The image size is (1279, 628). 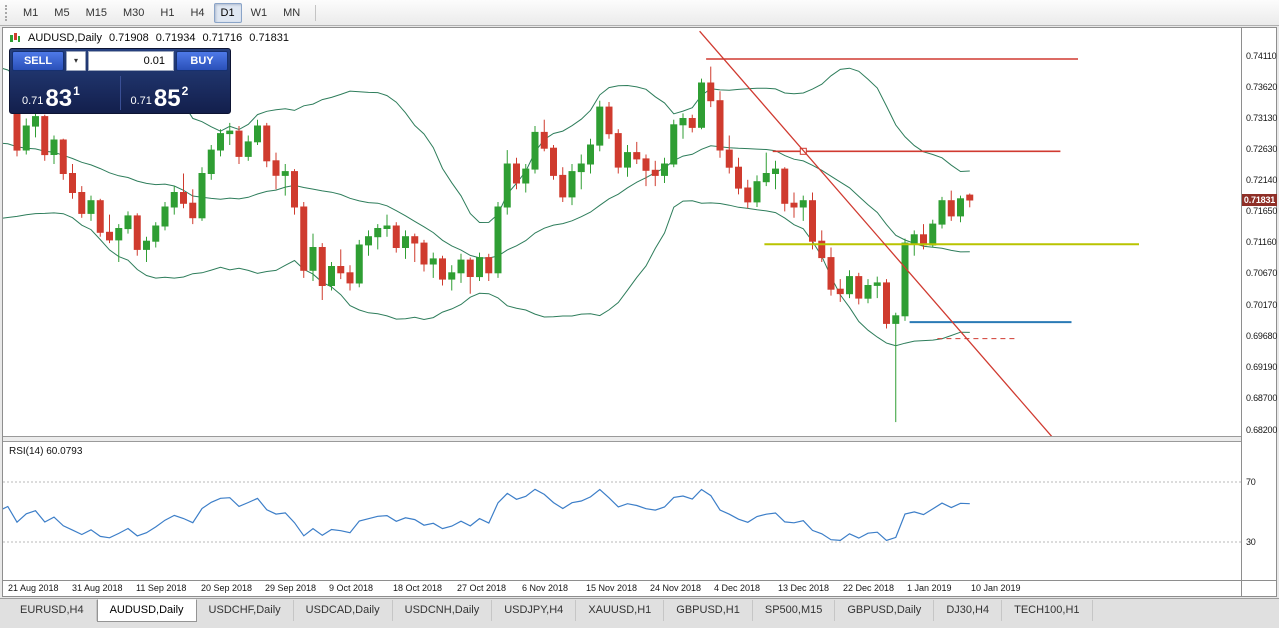 I want to click on time-axis-label: 31 Aug 2018, so click(x=97, y=588).